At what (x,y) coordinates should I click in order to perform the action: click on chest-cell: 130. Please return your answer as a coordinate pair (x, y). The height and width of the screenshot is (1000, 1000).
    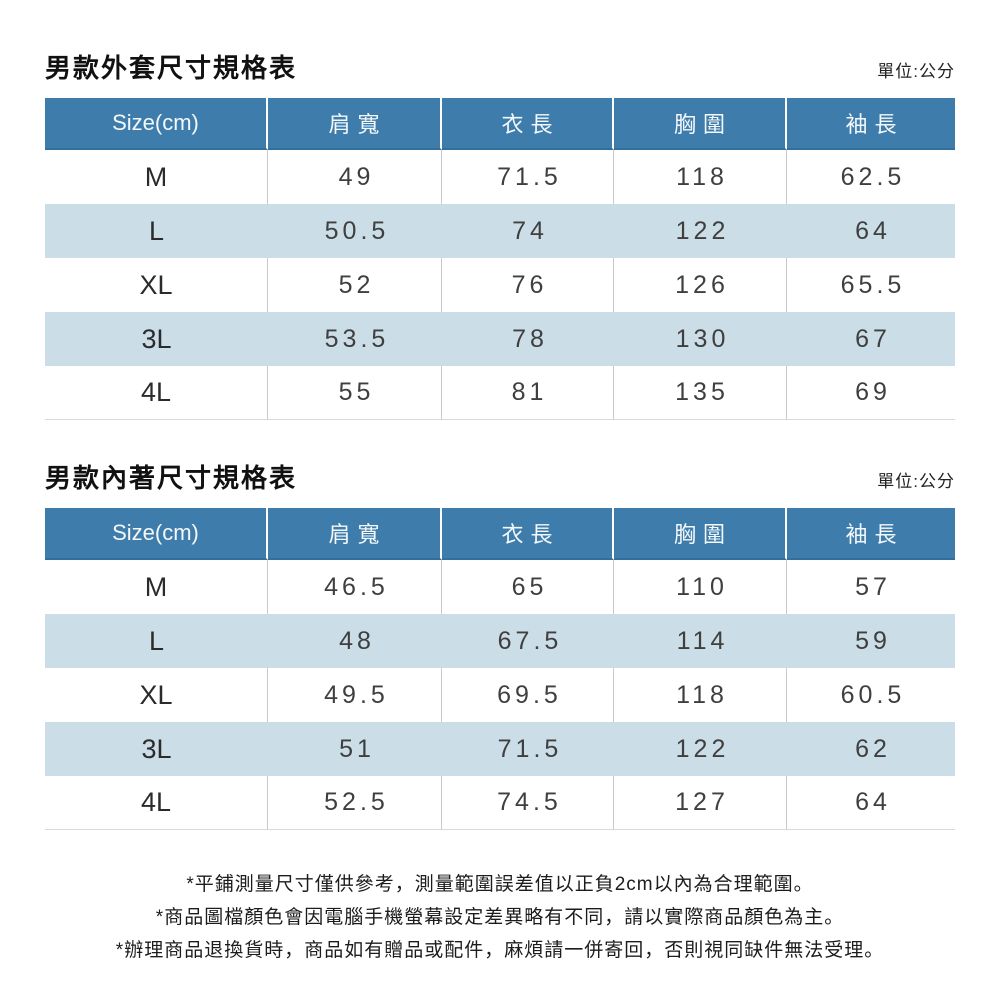
    Looking at the image, I should click on (700, 339).